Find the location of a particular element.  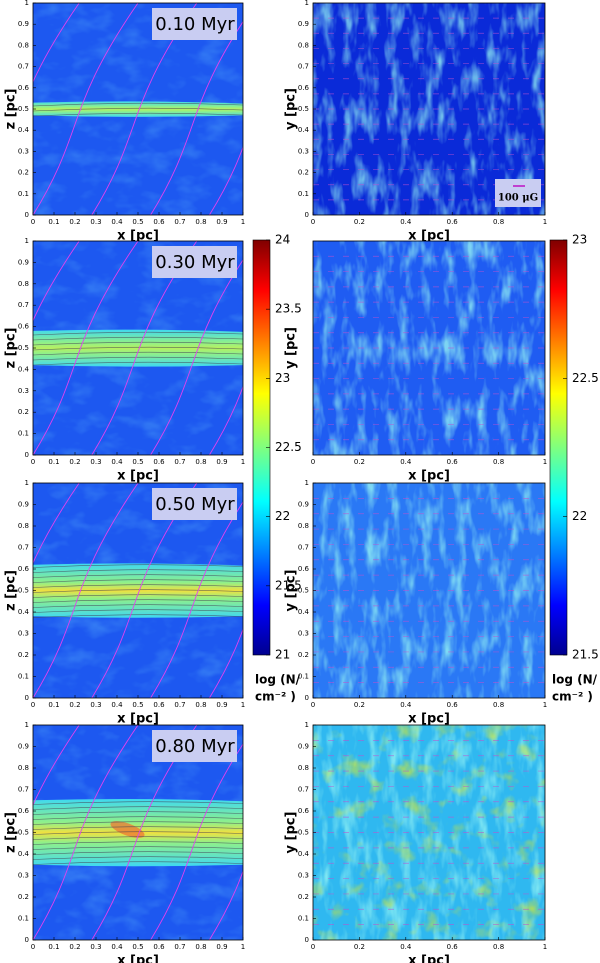

colorbar-tick-label: 21.5 is located at coordinates (288, 585).